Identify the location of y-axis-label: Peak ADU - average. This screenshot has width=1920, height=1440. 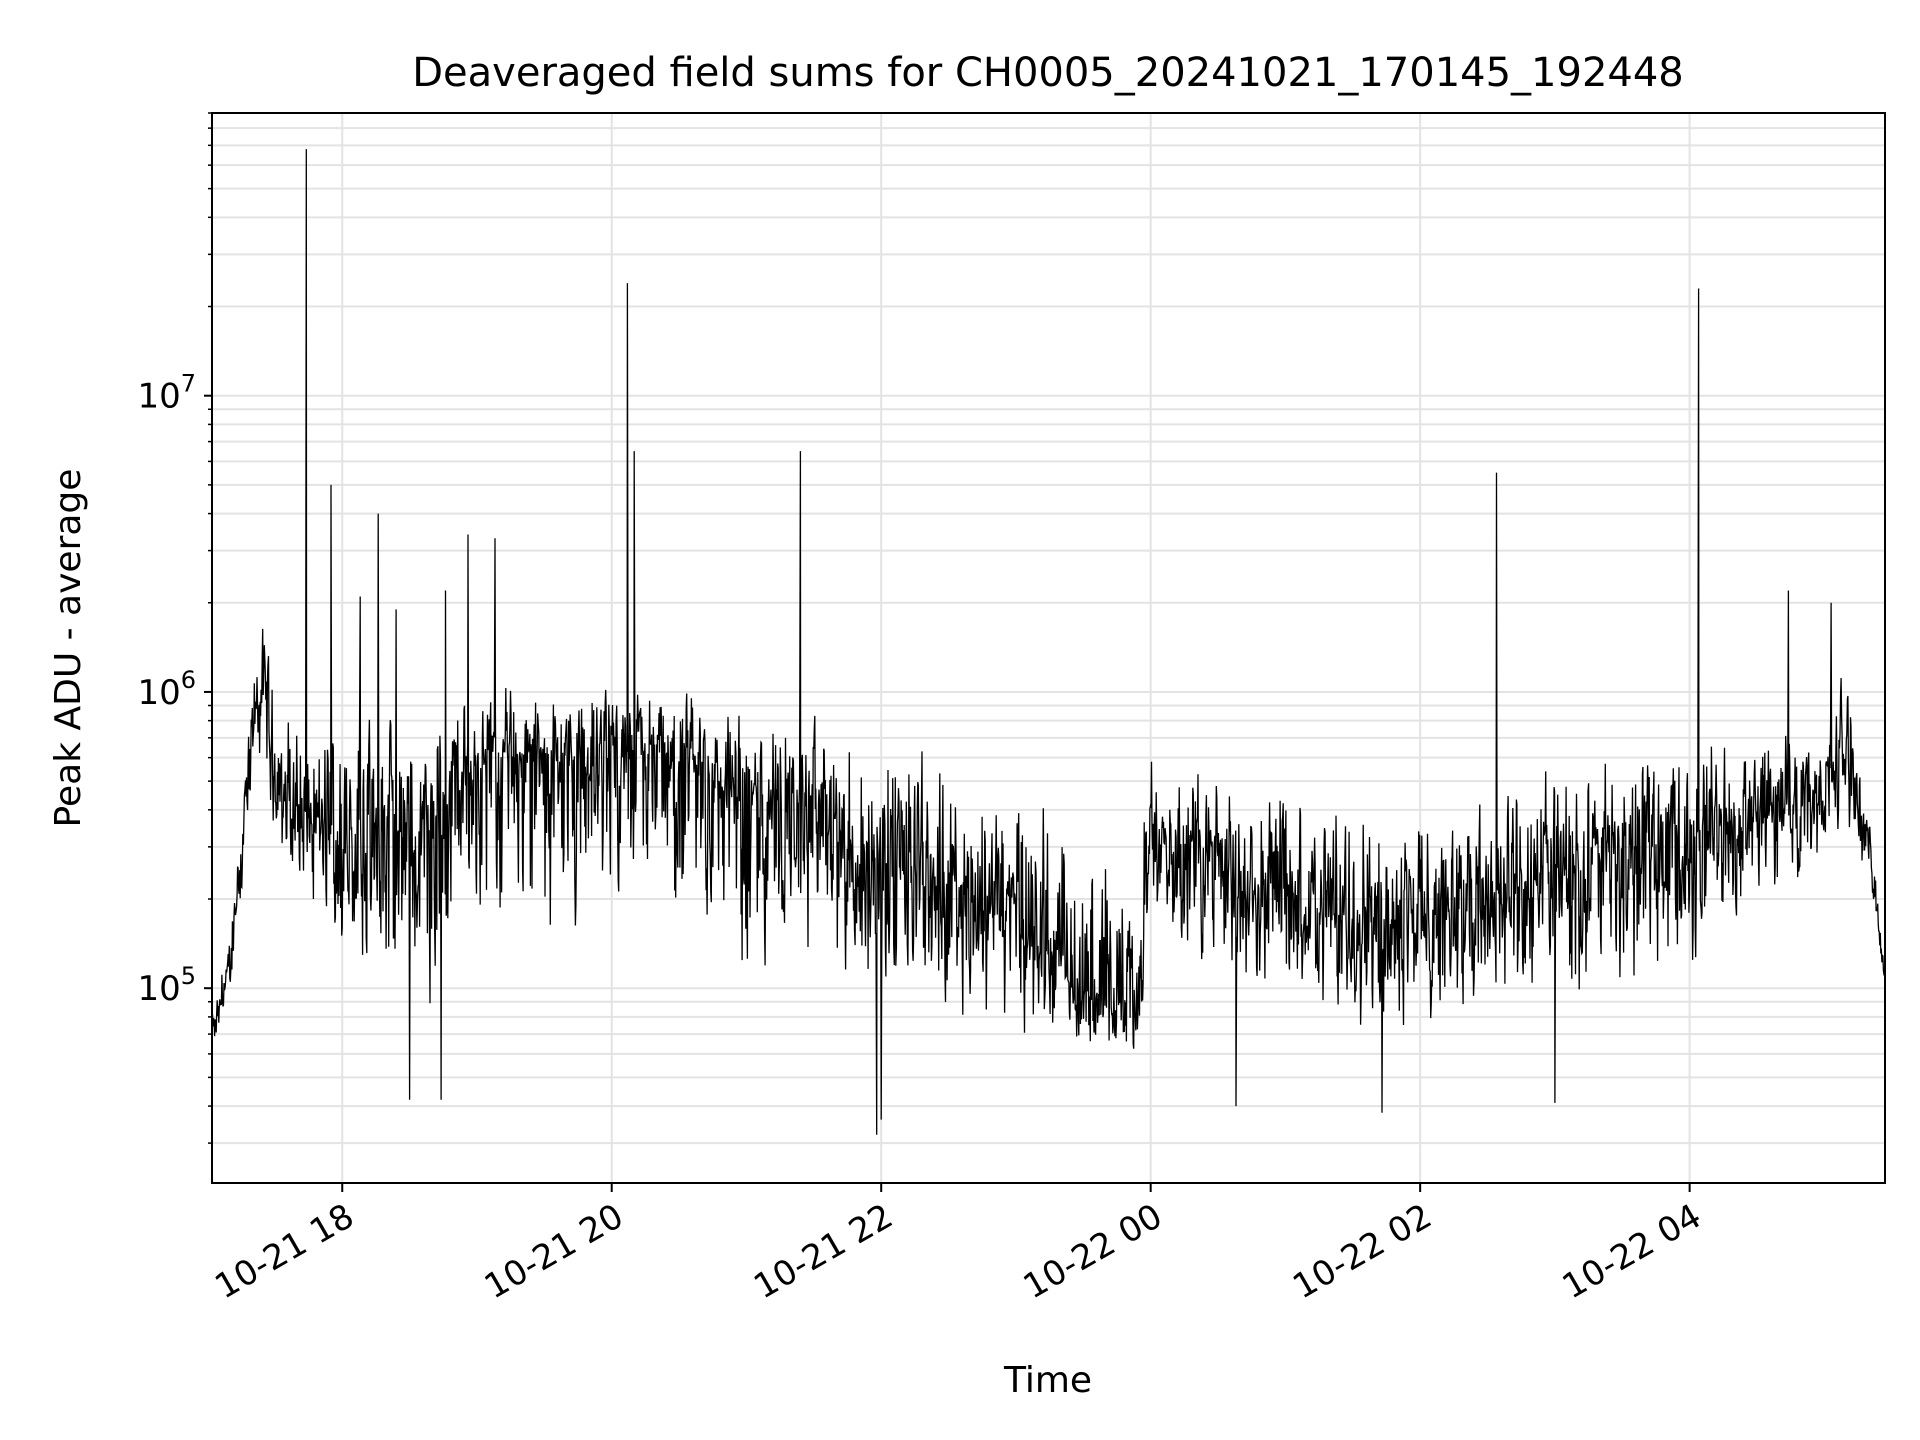
(68, 648).